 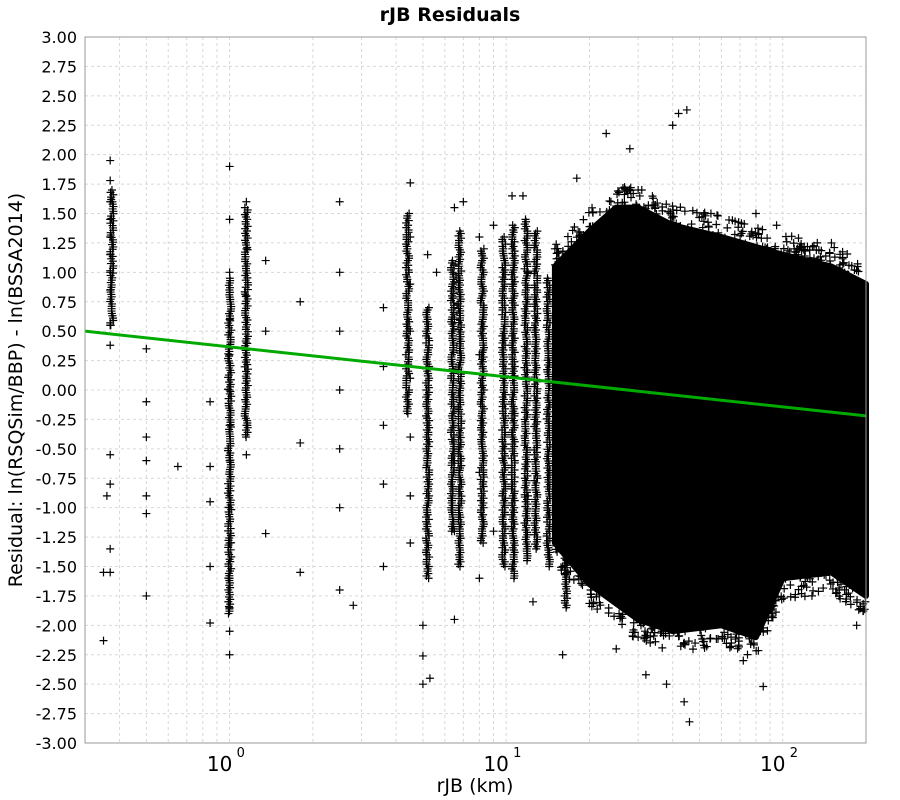 I want to click on y-tick-label: 1.75, so click(x=59, y=184).